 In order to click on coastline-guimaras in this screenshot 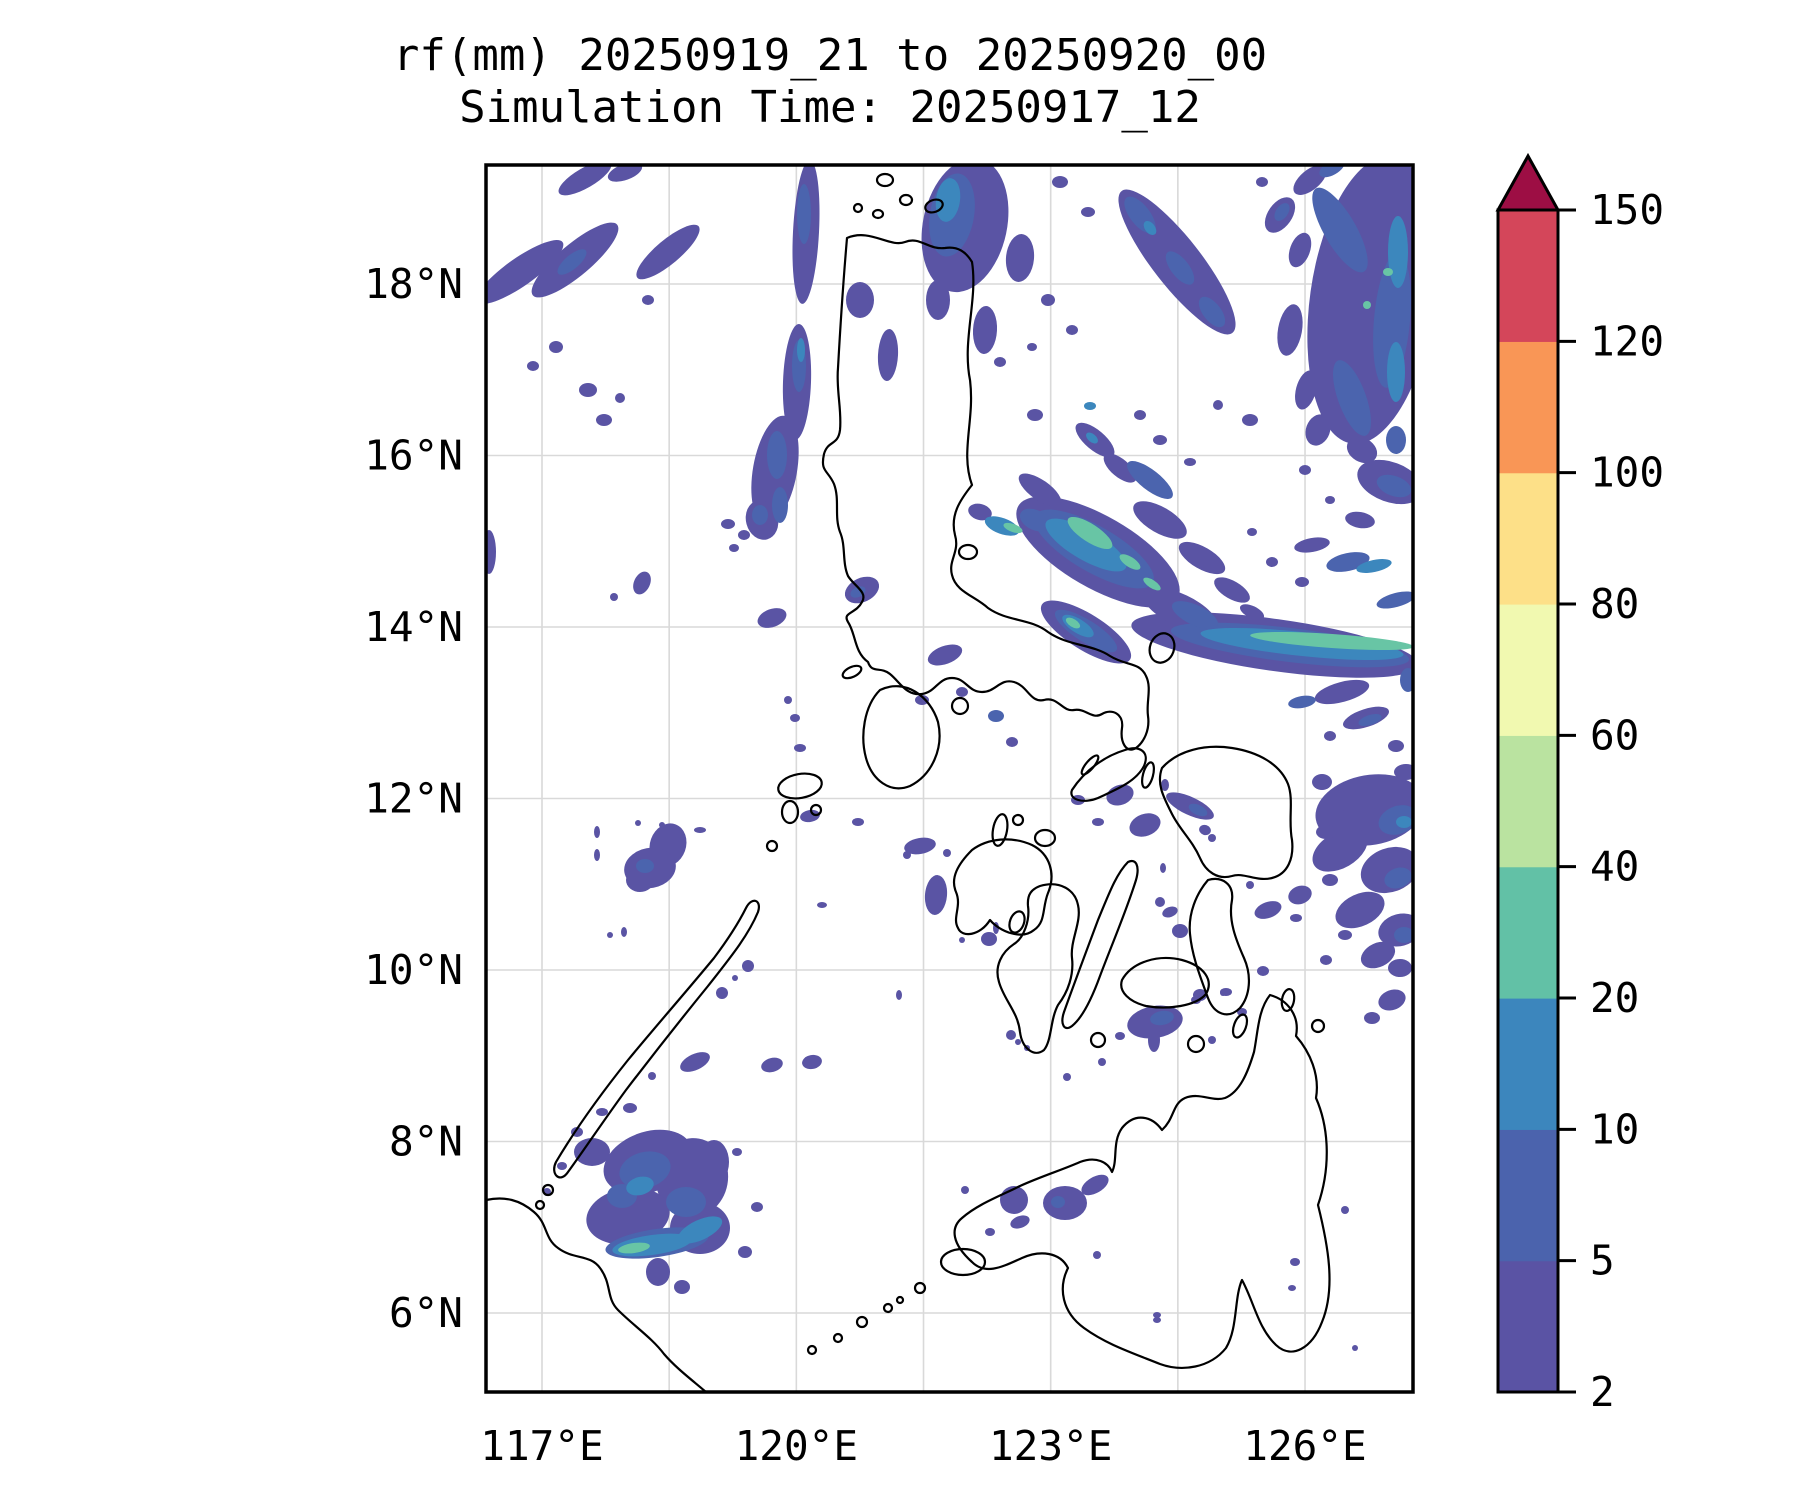, I will do `click(1017, 922)`.